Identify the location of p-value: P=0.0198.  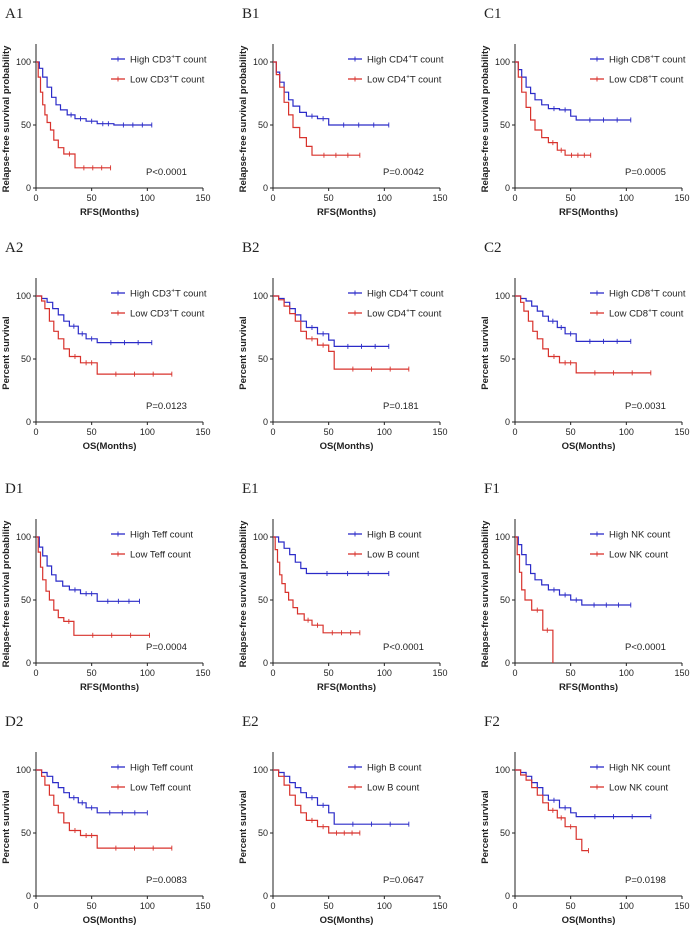
(645, 880).